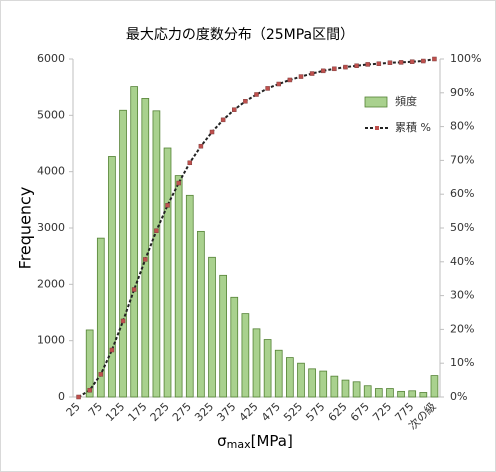 Image resolution: width=496 pixels, height=472 pixels. I want to click on y2-tick-label: 70%, so click(462, 159).